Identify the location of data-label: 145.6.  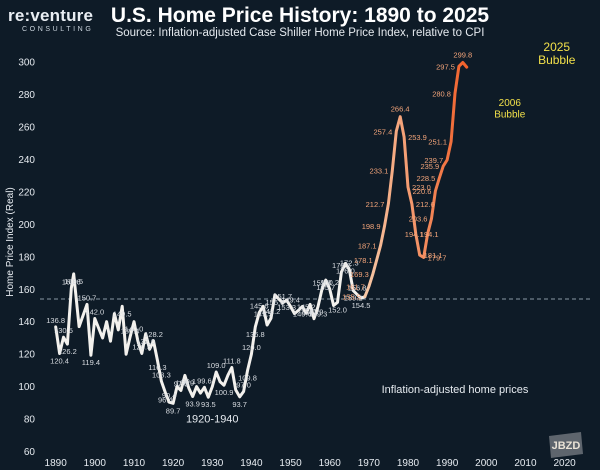
(259, 306).